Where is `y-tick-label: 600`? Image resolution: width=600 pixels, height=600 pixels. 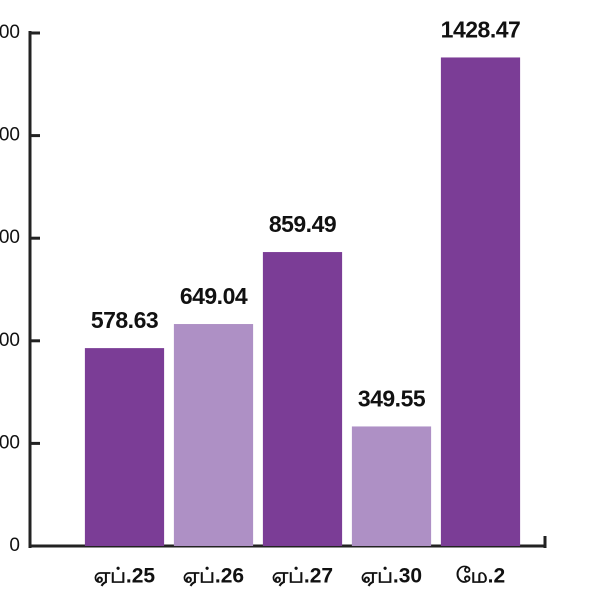 y-tick-label: 600 is located at coordinates (10, 340).